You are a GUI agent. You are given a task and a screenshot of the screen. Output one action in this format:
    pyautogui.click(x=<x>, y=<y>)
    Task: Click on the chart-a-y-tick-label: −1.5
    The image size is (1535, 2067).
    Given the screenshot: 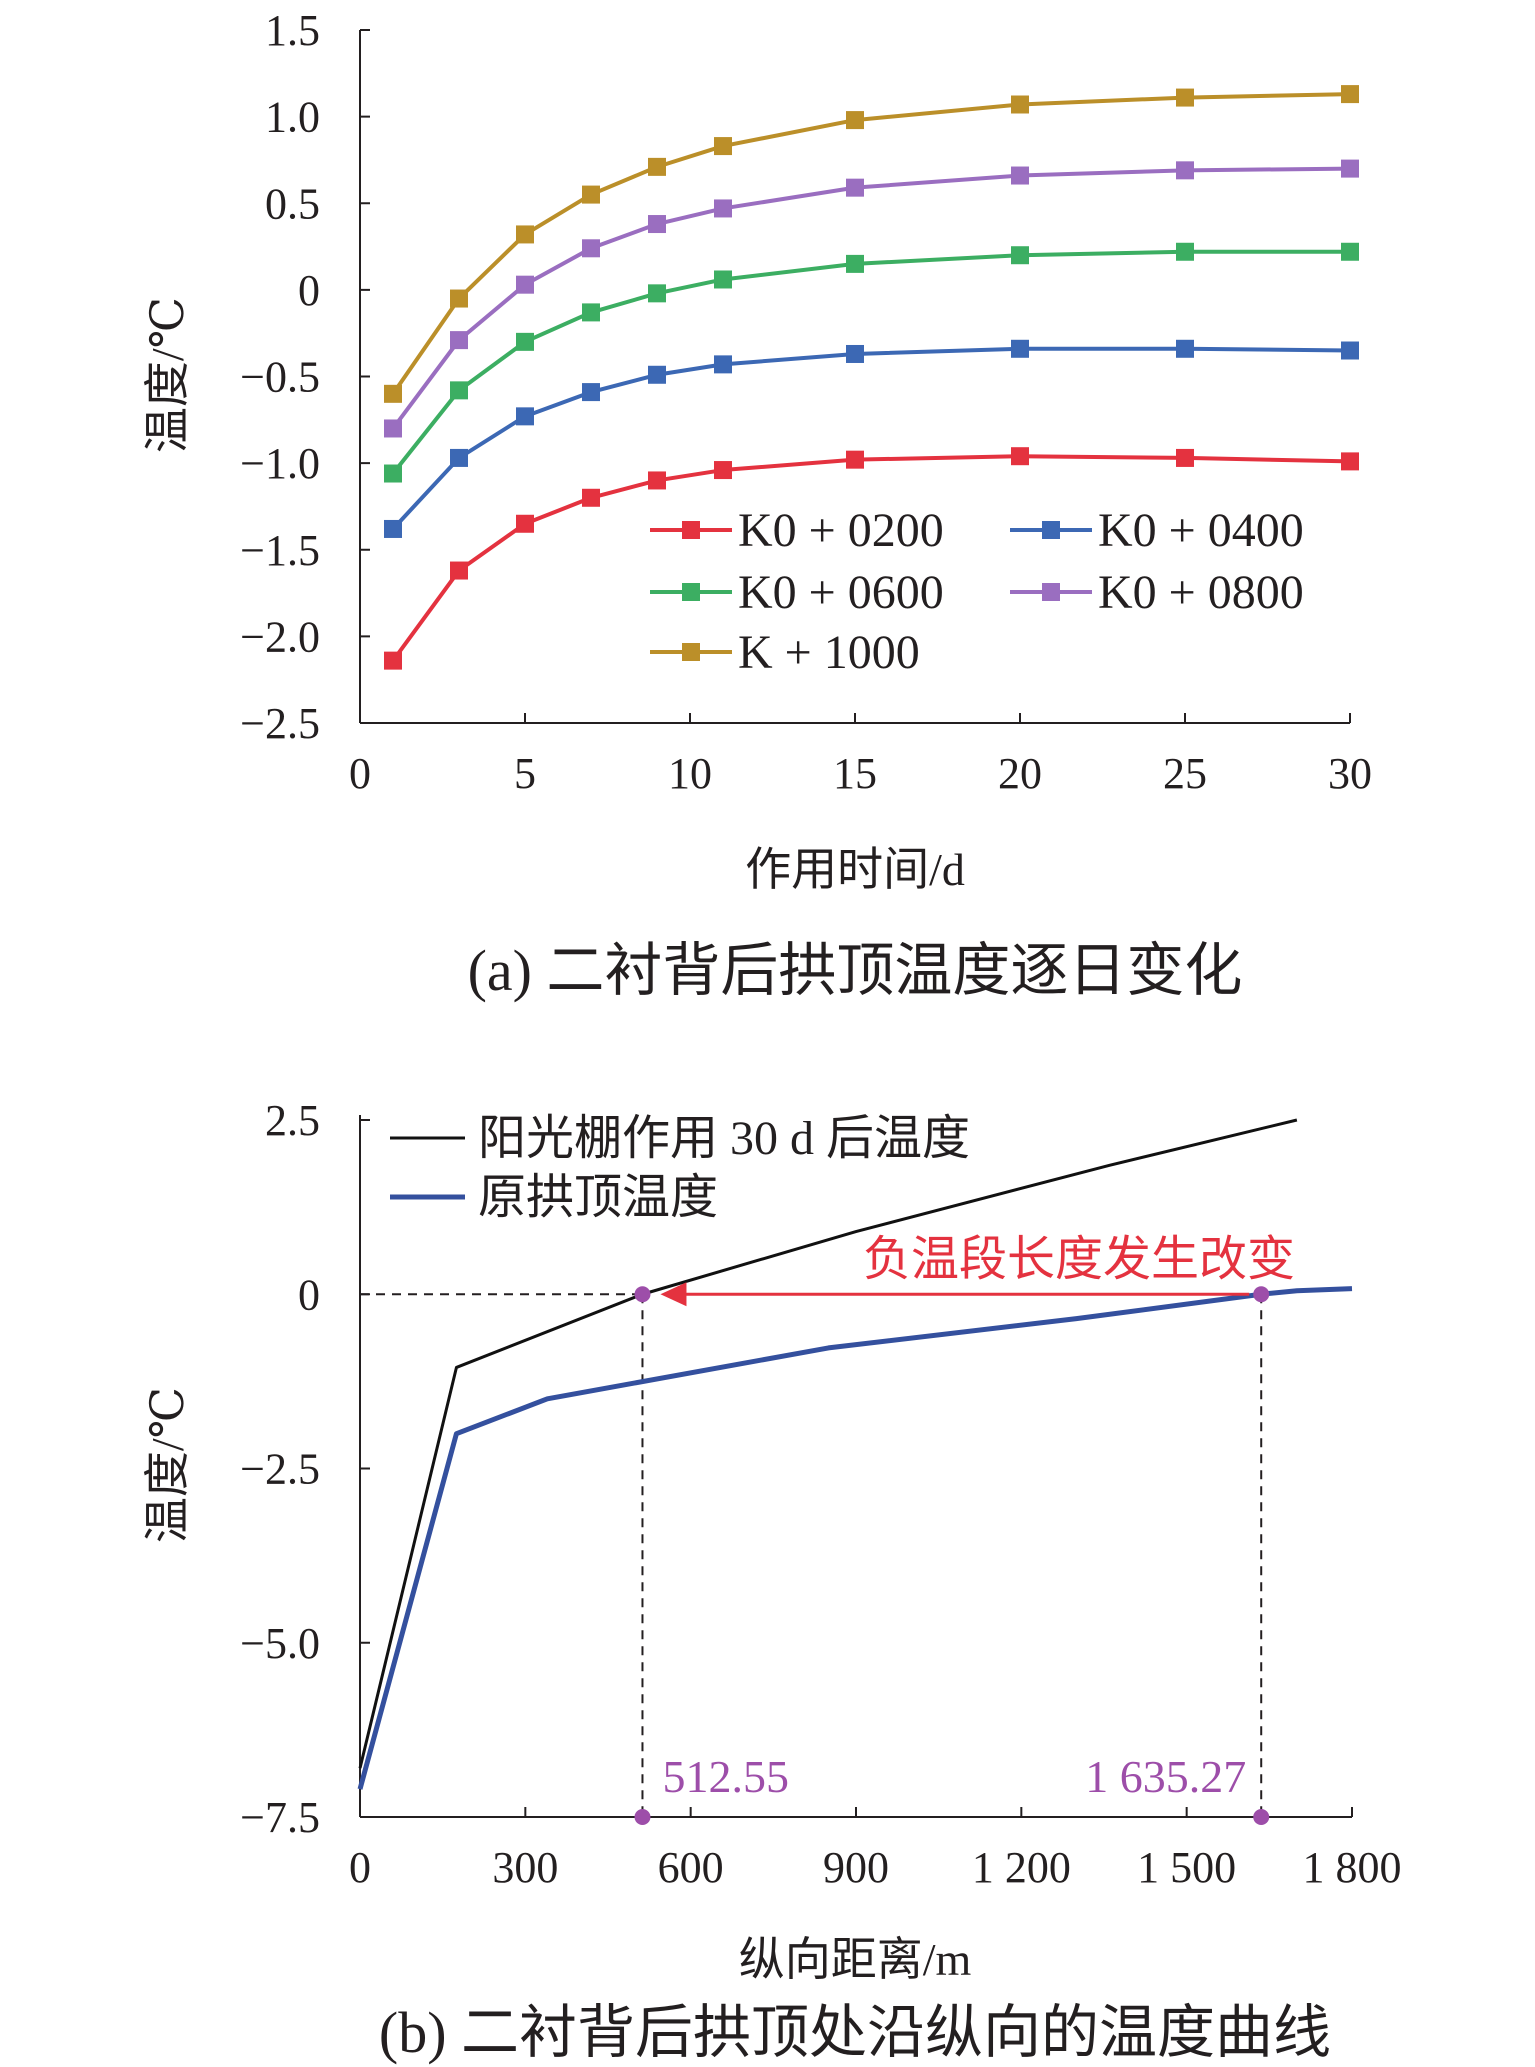 What is the action you would take?
    pyautogui.click(x=280, y=550)
    